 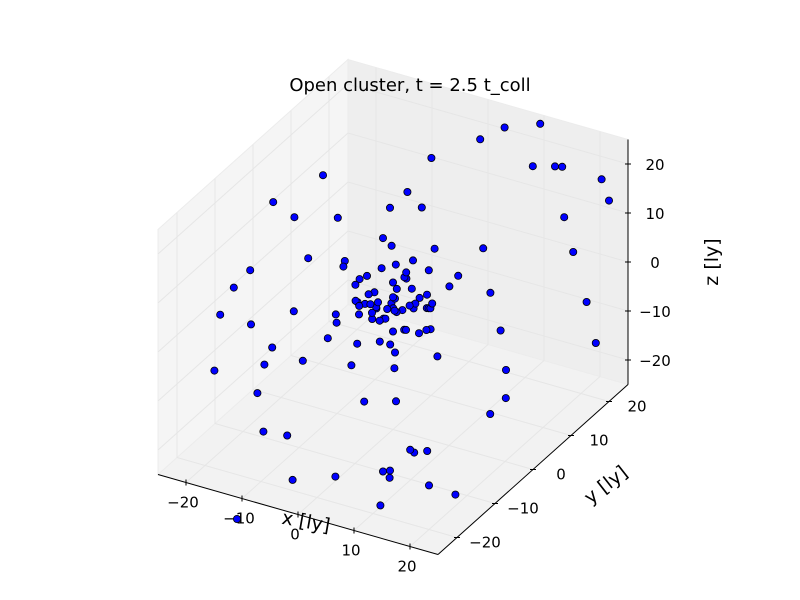 What do you see at coordinates (654, 214) in the screenshot?
I see `z-tick-label: 10` at bounding box center [654, 214].